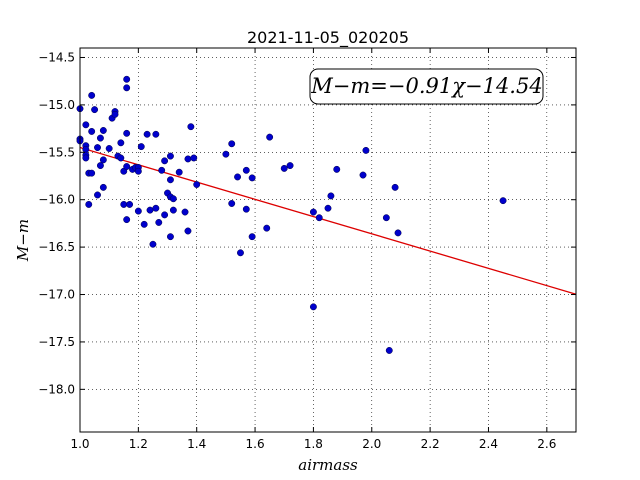  Describe the element at coordinates (56, 295) in the screenshot. I see `y-tick-label: −17.0` at that location.